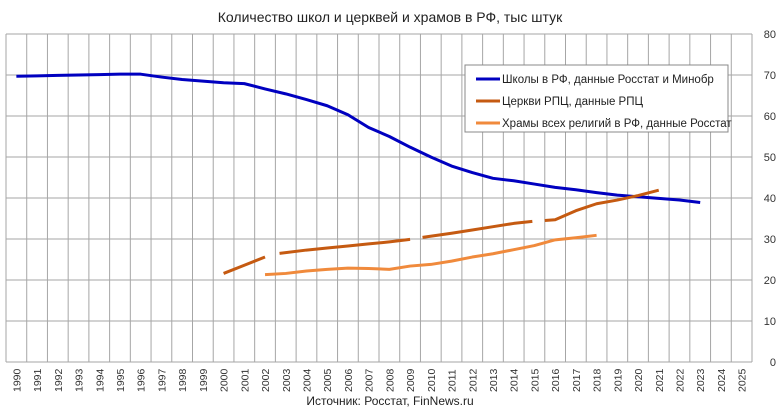 Image resolution: width=780 pixels, height=410 pixels. I want to click on x-tick-label: 2024, so click(722, 380).